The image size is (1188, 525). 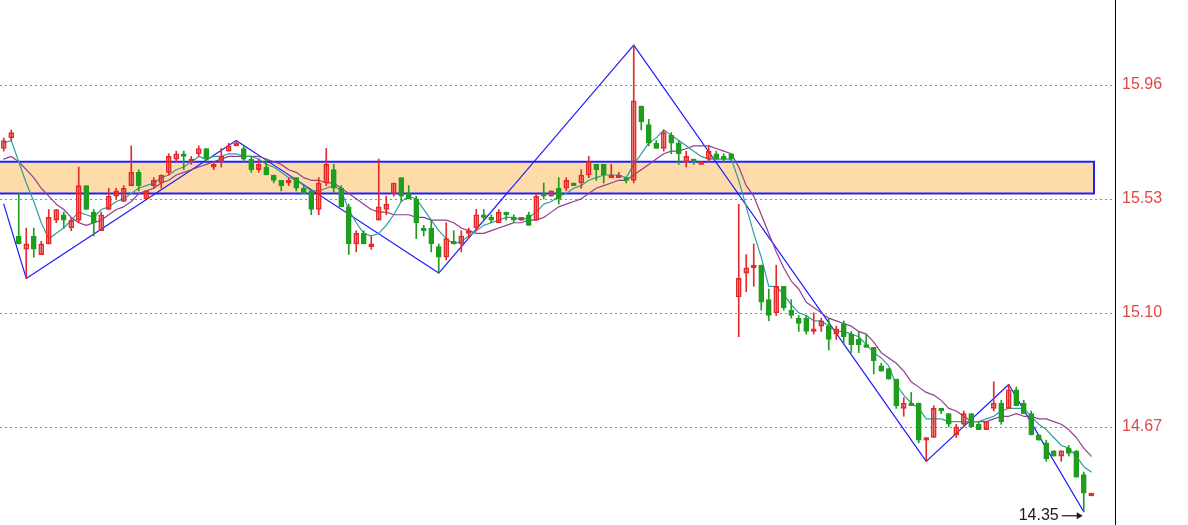 I want to click on y-tick-label: 15.96, so click(x=1142, y=84).